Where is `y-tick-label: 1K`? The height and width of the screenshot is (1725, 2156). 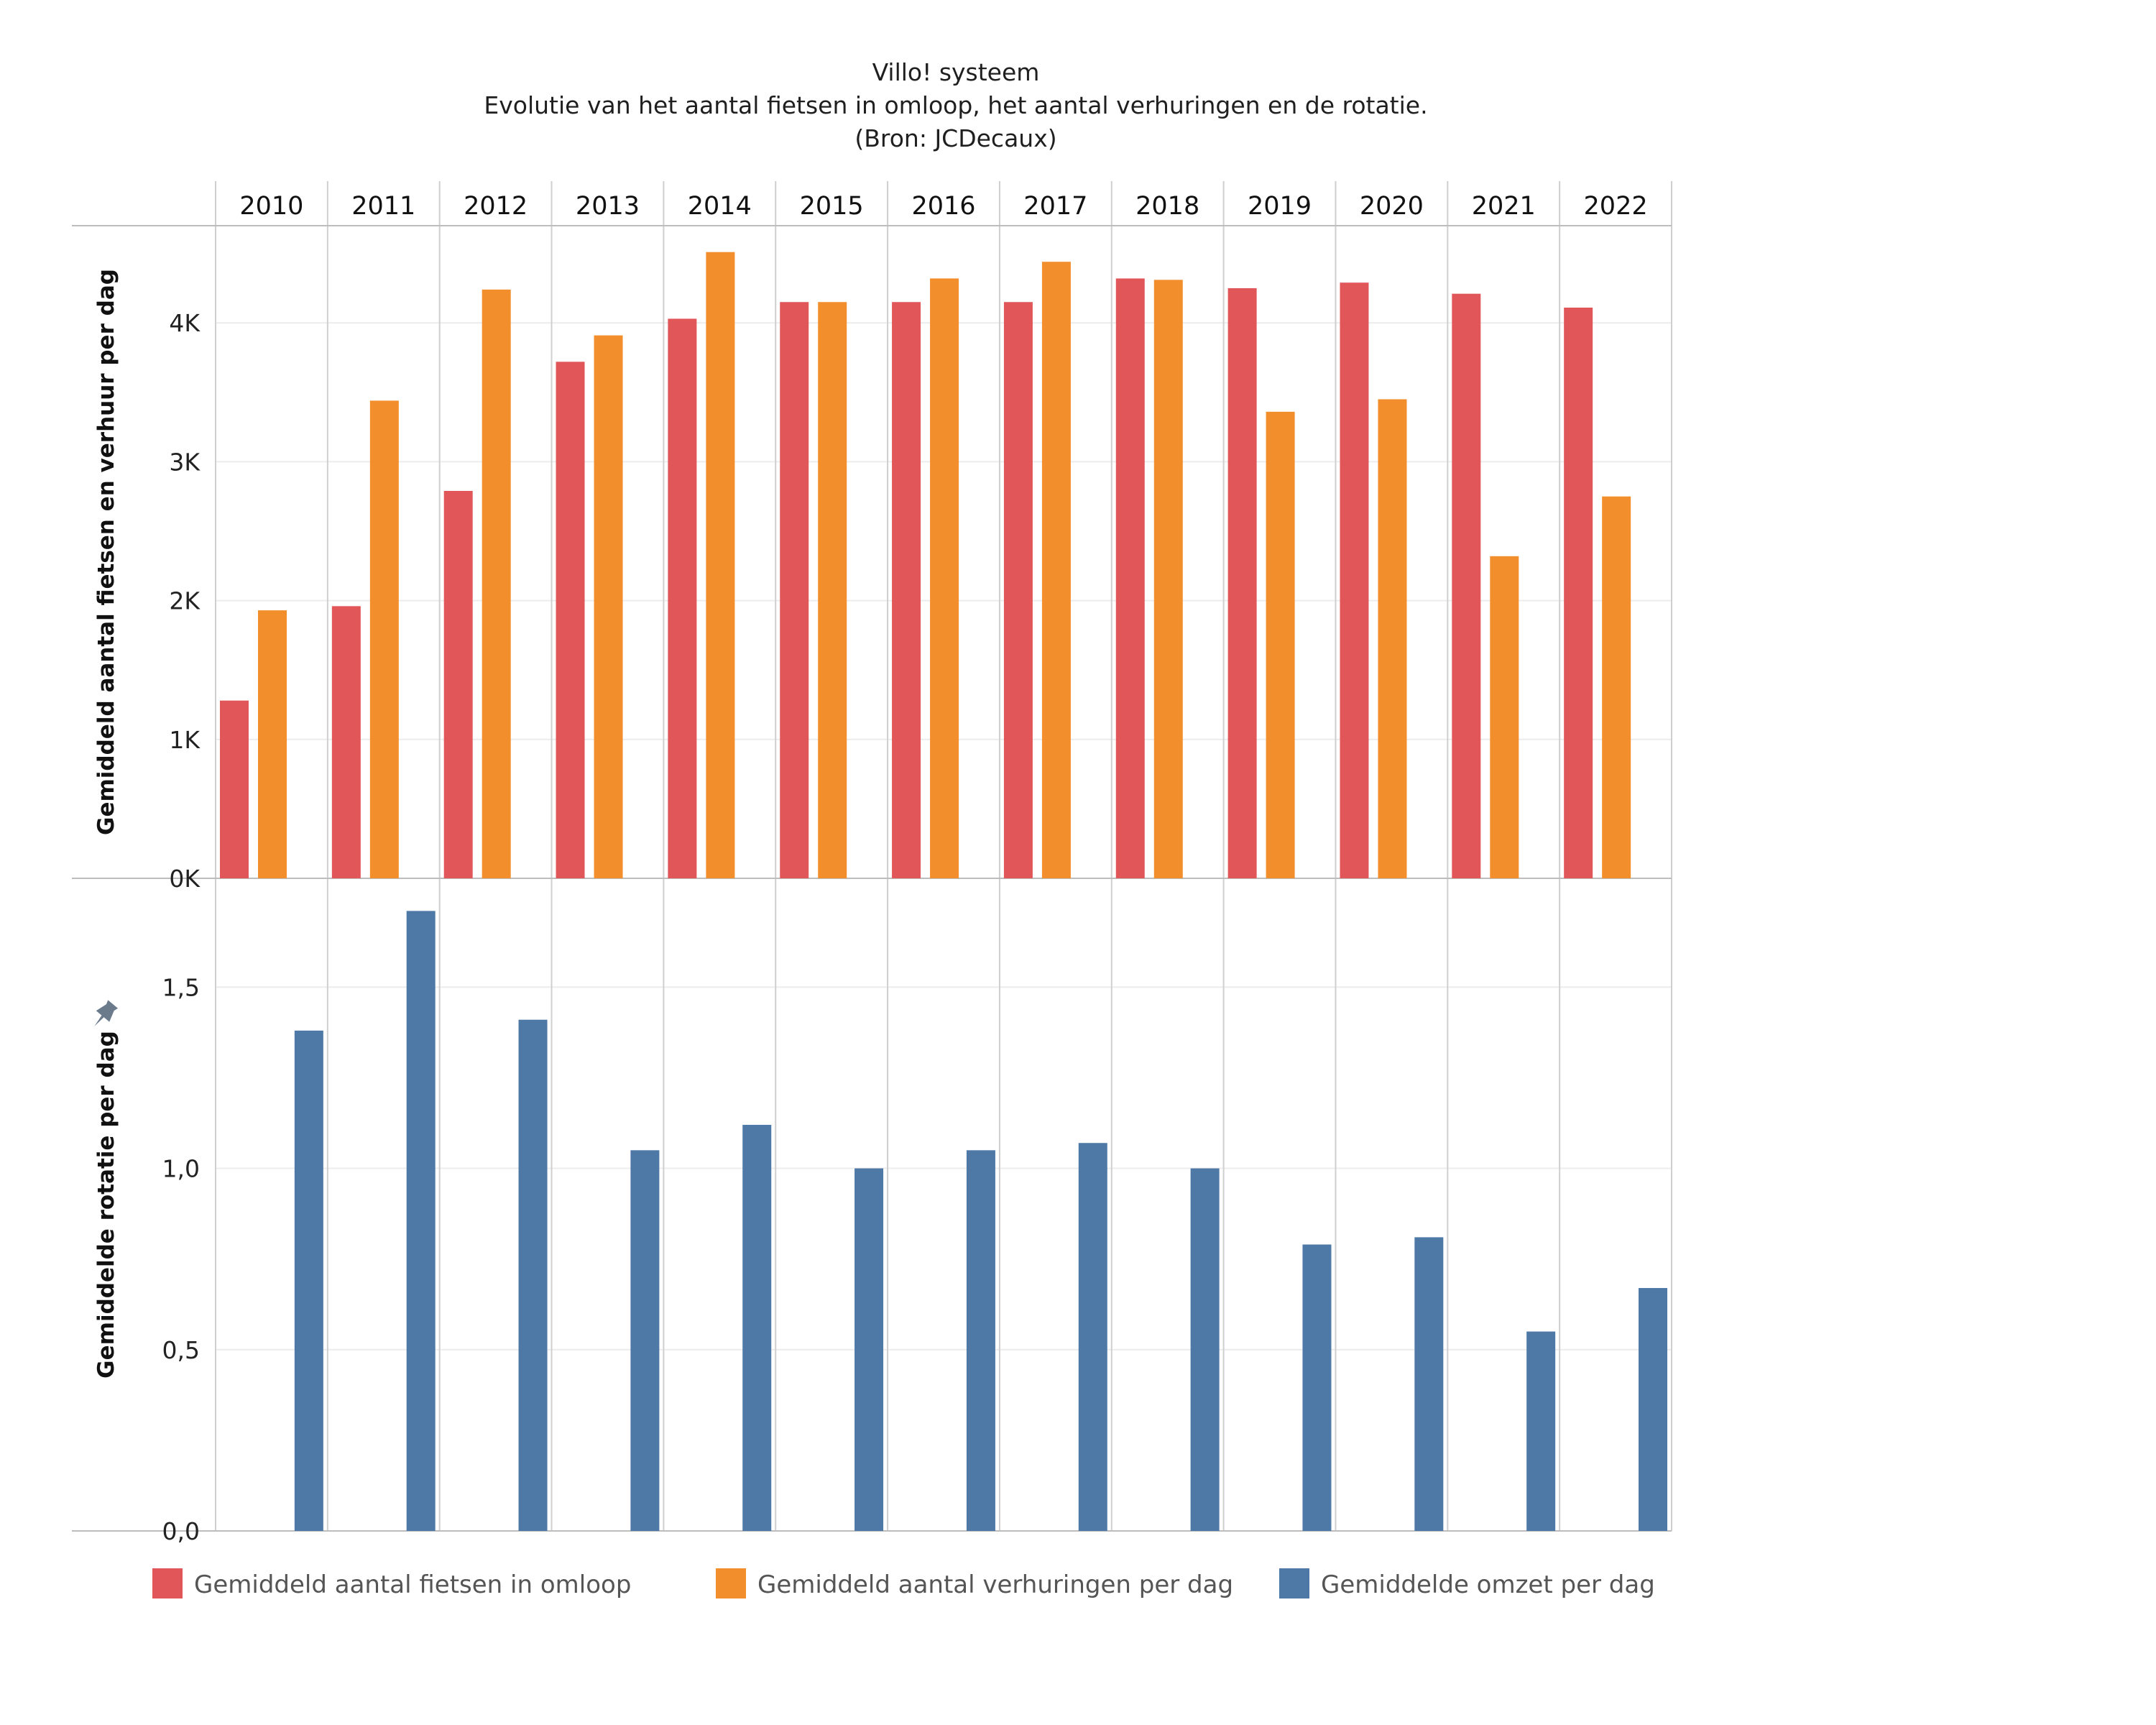
y-tick-label: 1K is located at coordinates (185, 740).